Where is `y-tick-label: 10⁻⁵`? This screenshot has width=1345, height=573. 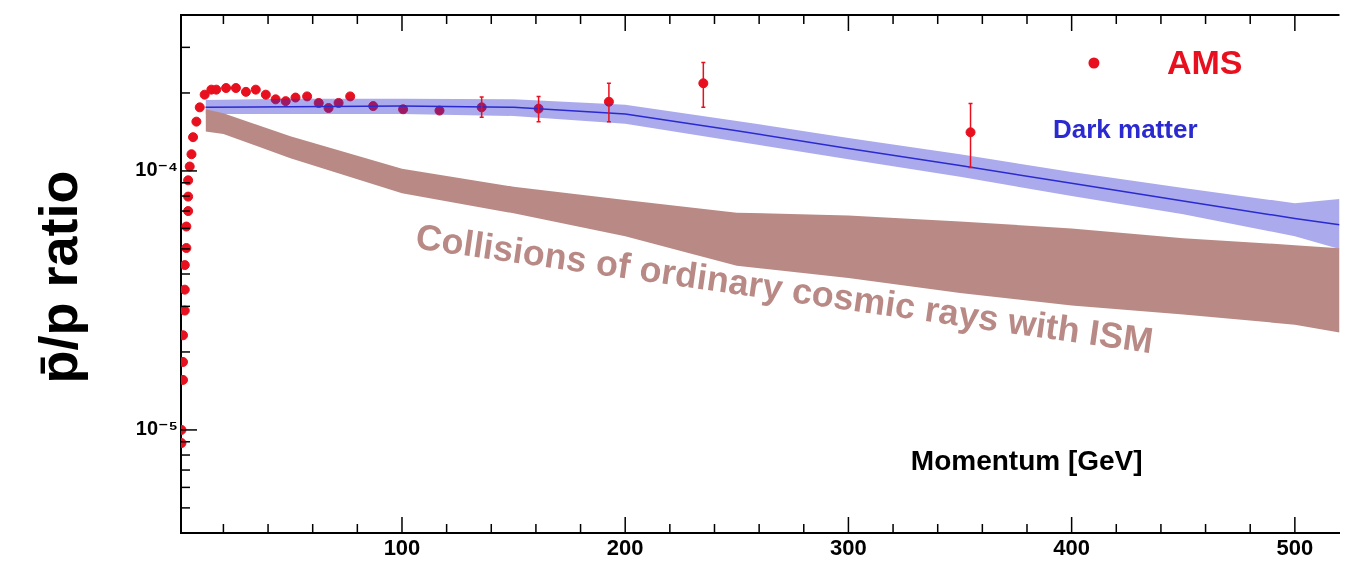 y-tick-label: 10⁻⁵ is located at coordinates (156, 428).